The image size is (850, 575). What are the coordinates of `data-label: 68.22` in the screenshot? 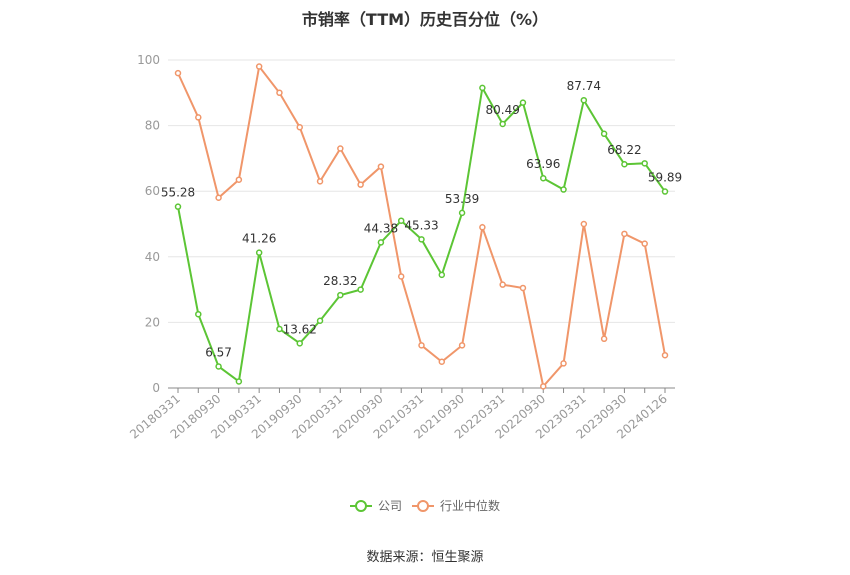 It's located at (624, 150).